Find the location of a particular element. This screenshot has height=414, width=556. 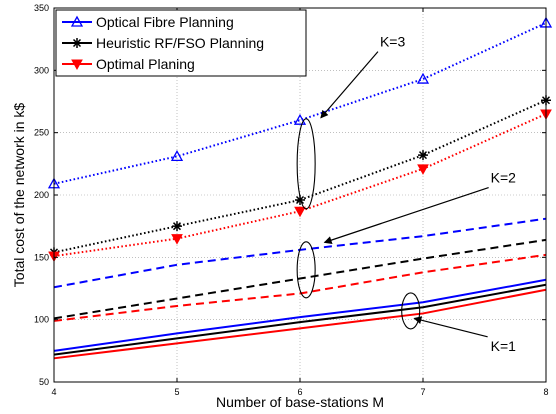

x-tick-label: 7 is located at coordinates (422, 392).